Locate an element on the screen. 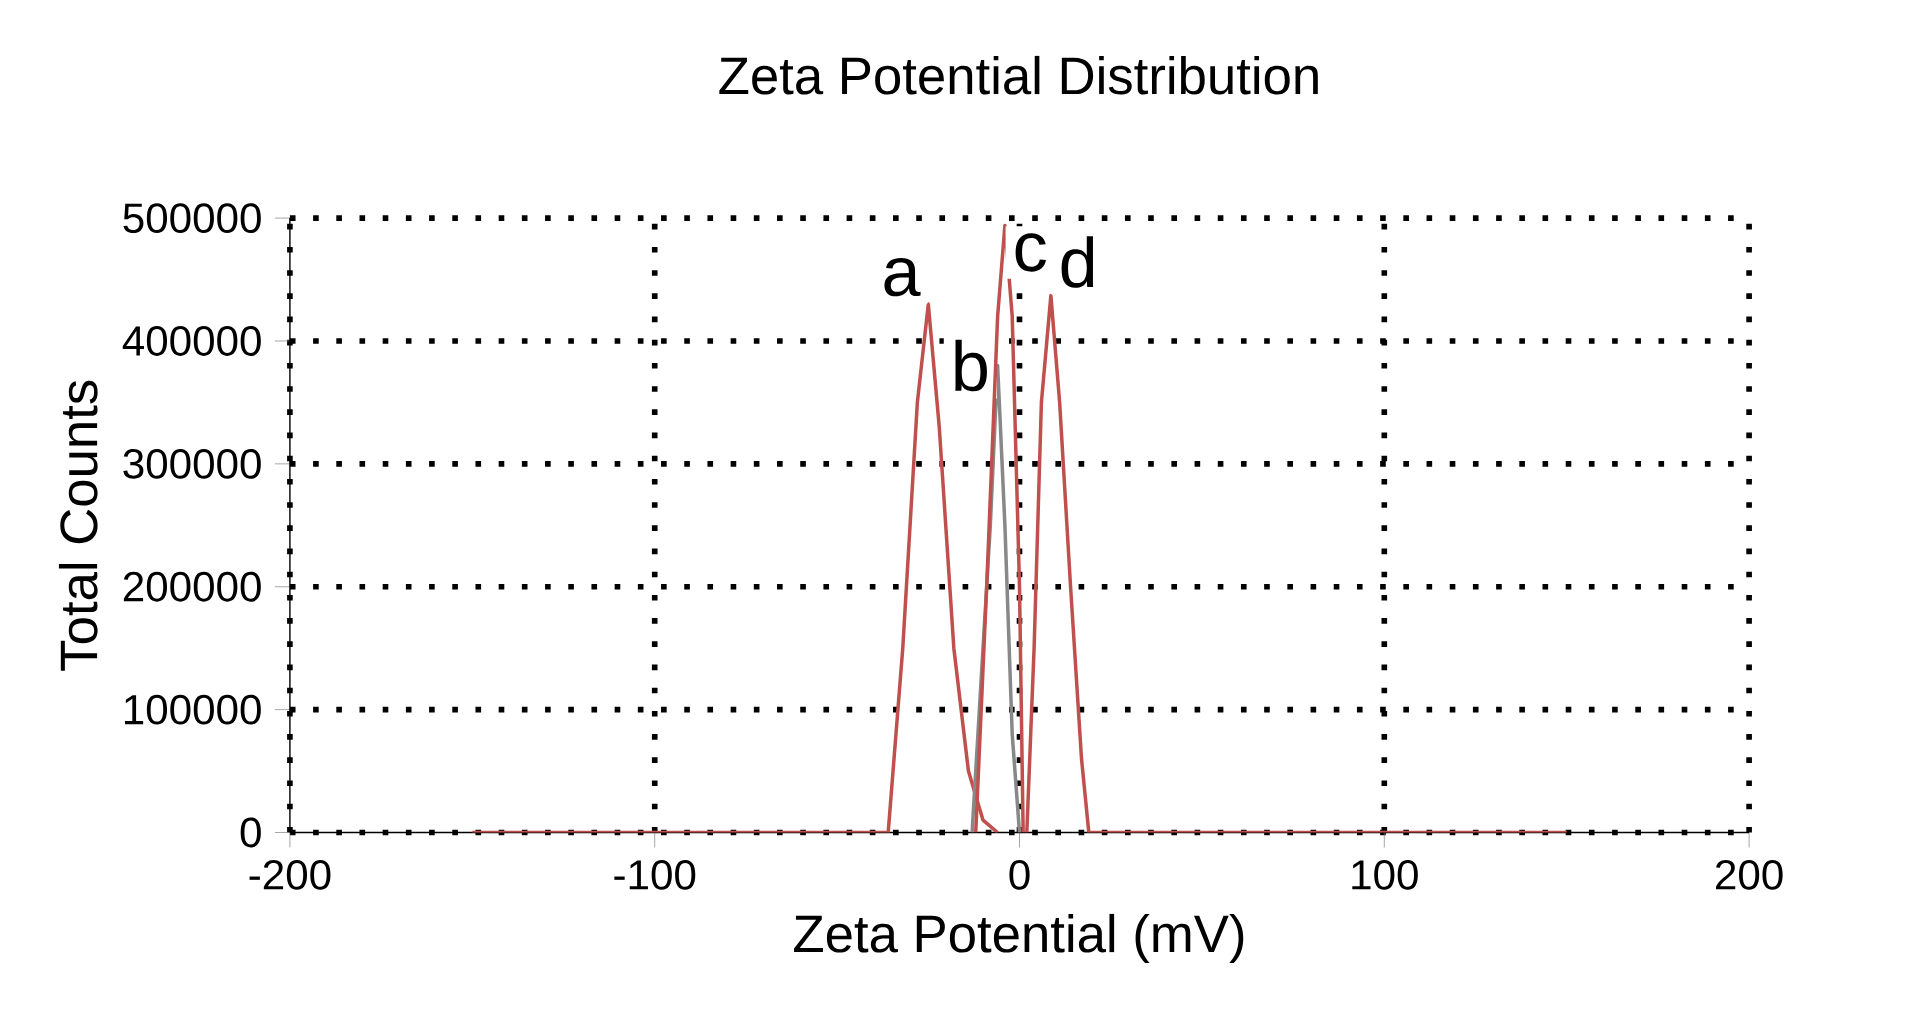  x-axis-title: Zeta Potential (mV) is located at coordinates (1019, 938).